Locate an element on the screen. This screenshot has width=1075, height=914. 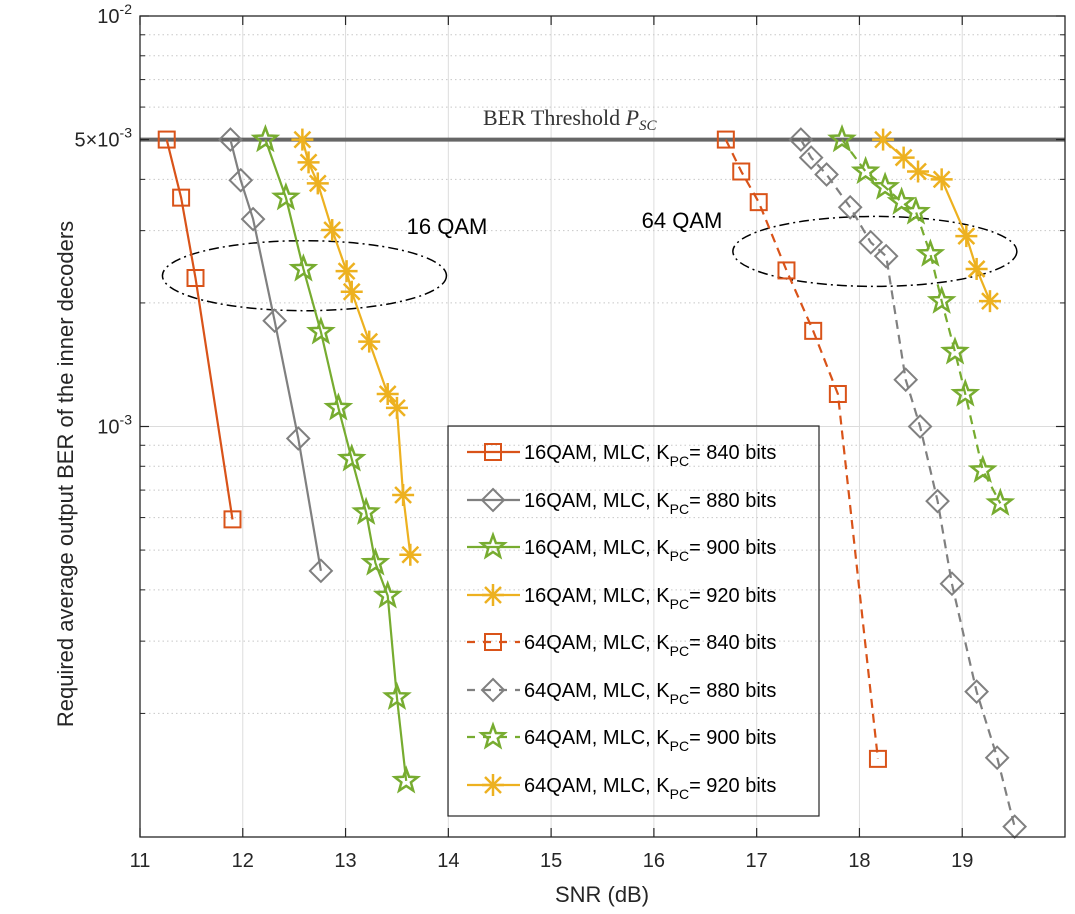
x-tick-label: 14 is located at coordinates (448, 861).